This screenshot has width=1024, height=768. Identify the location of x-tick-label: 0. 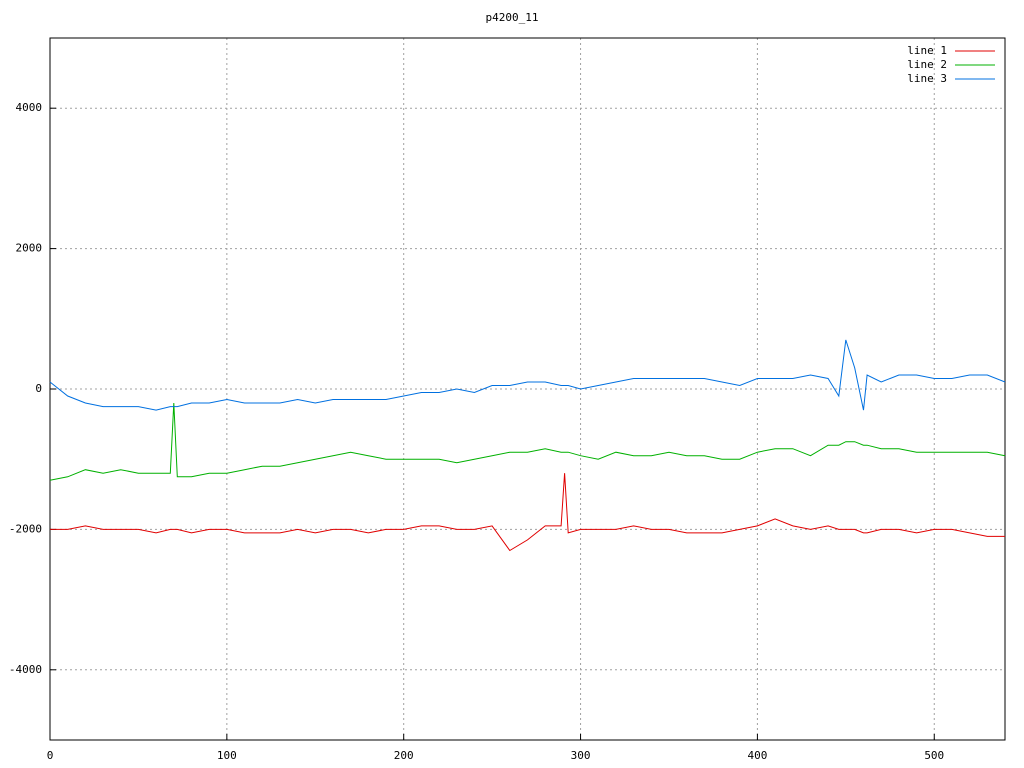
(50, 755).